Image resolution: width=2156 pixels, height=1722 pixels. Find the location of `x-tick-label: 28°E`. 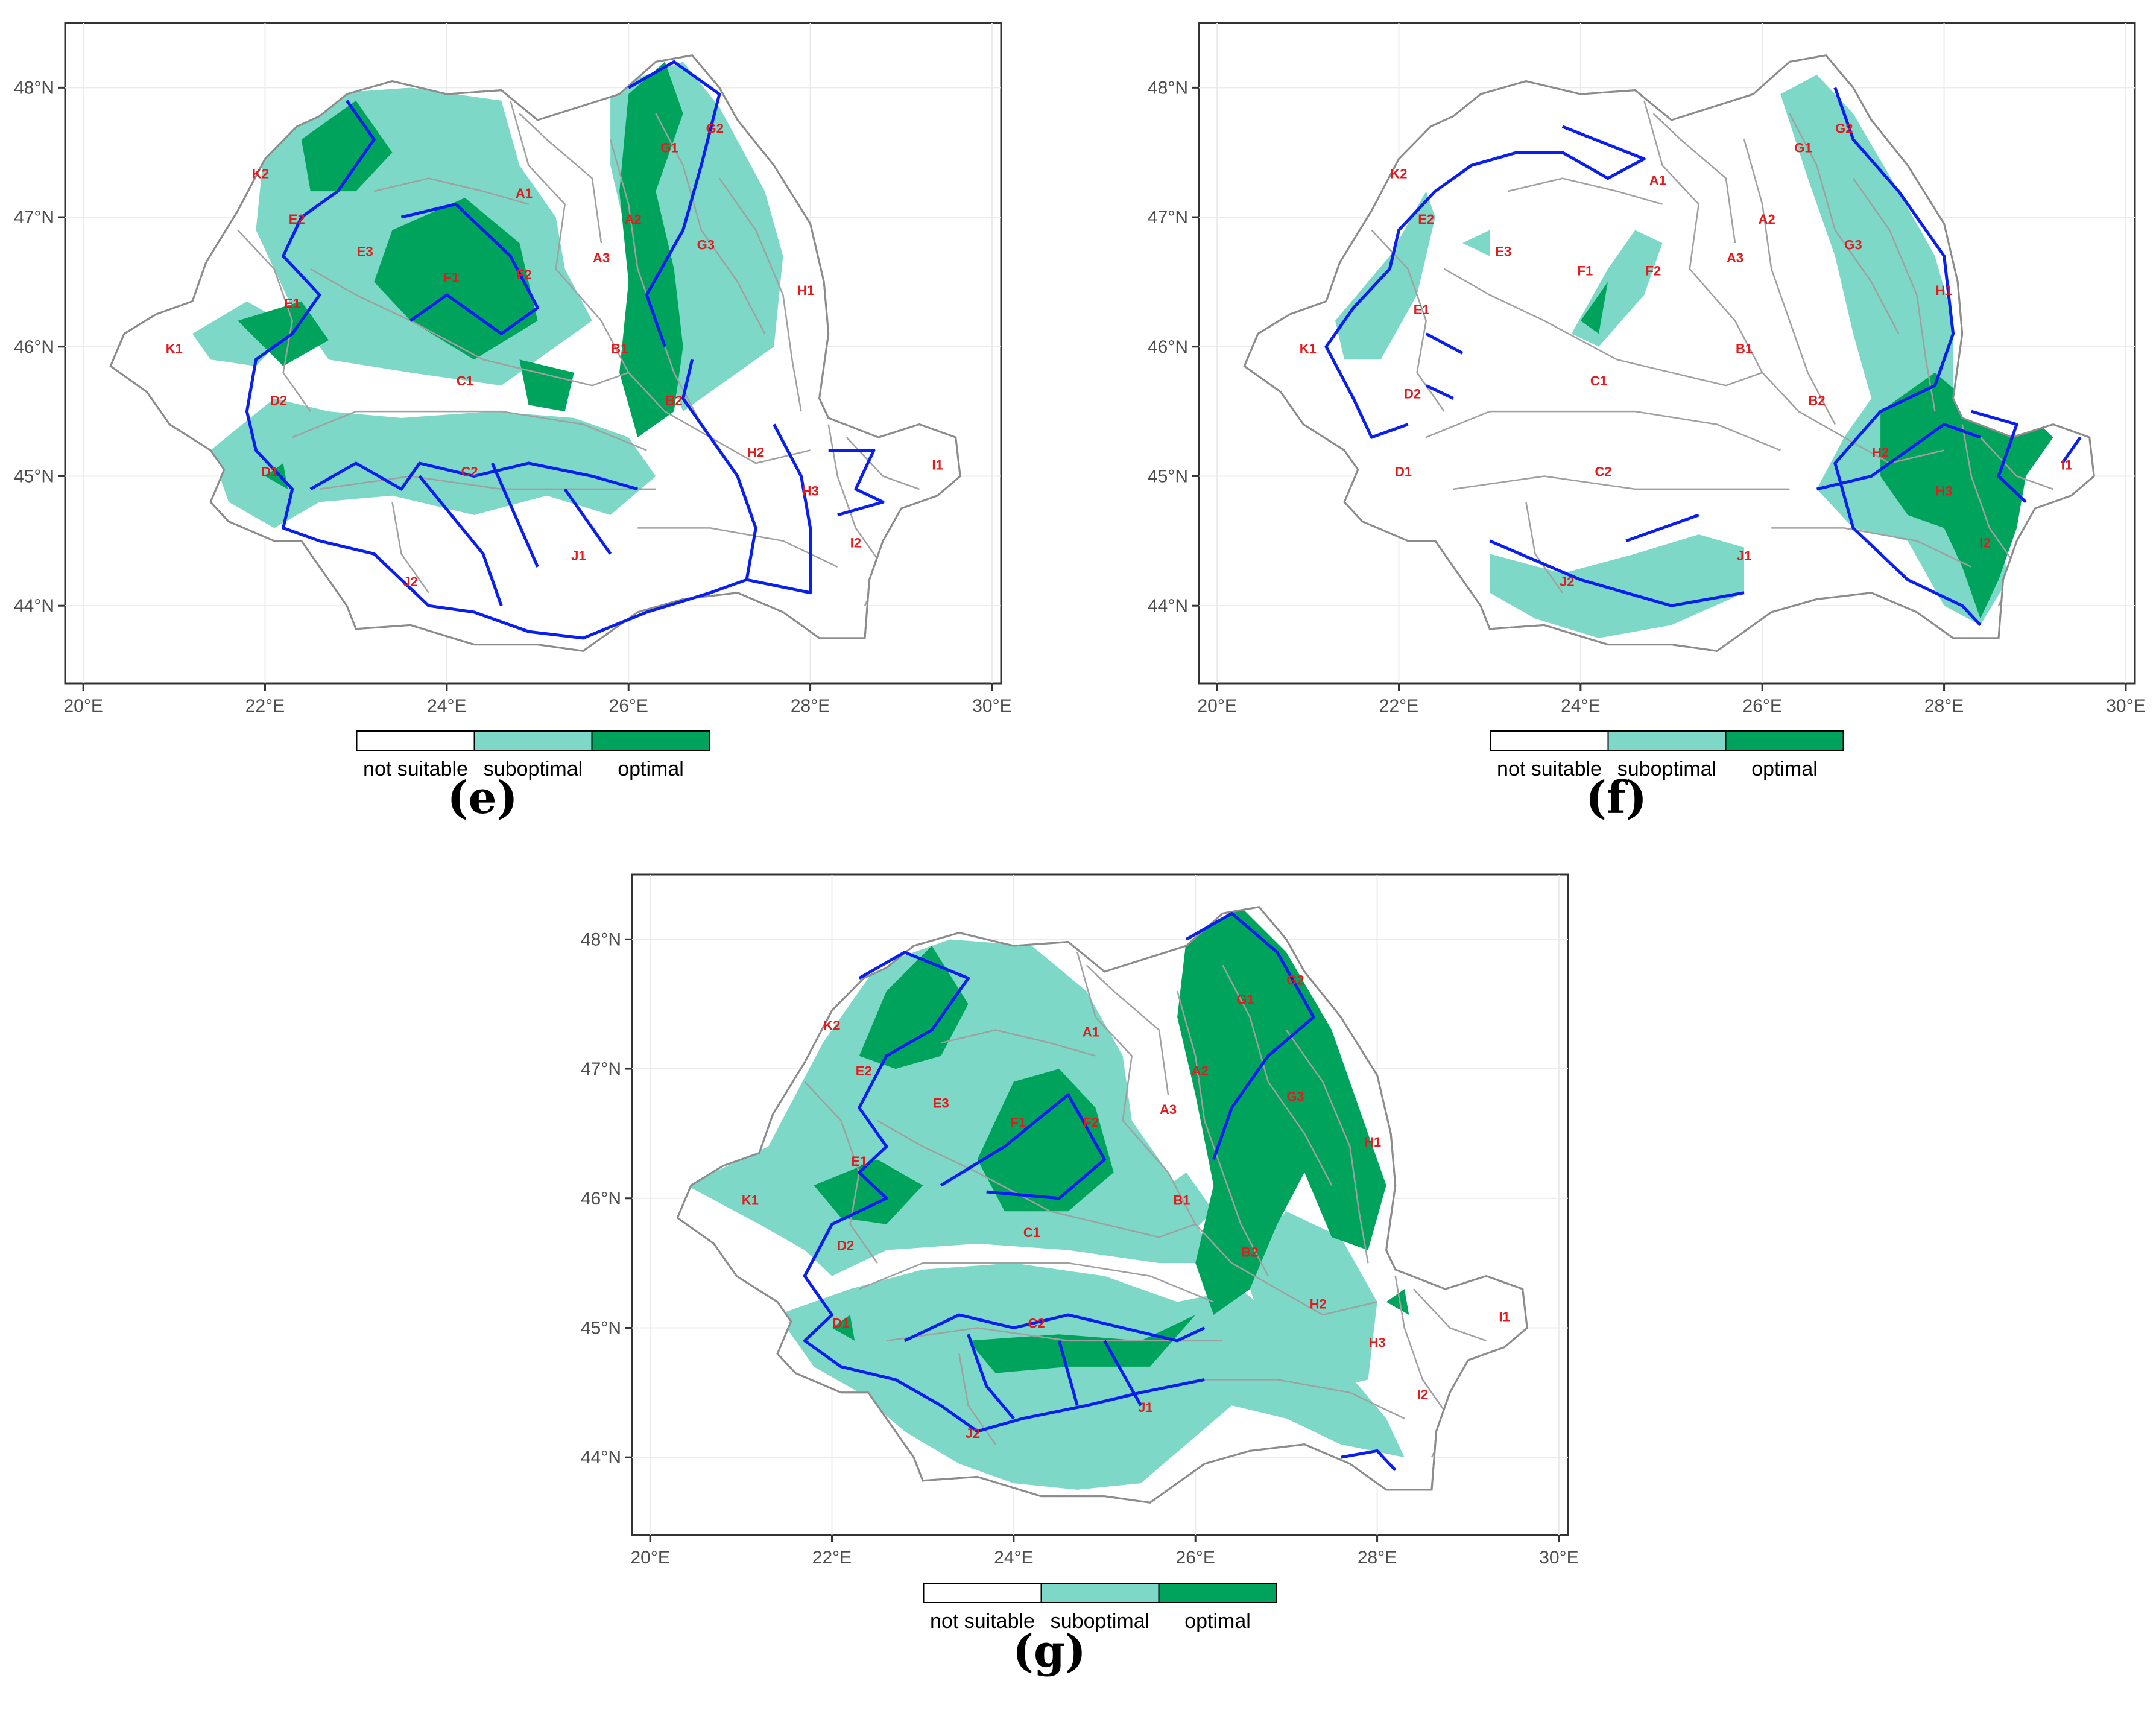

x-tick-label: 28°E is located at coordinates (1377, 1558).